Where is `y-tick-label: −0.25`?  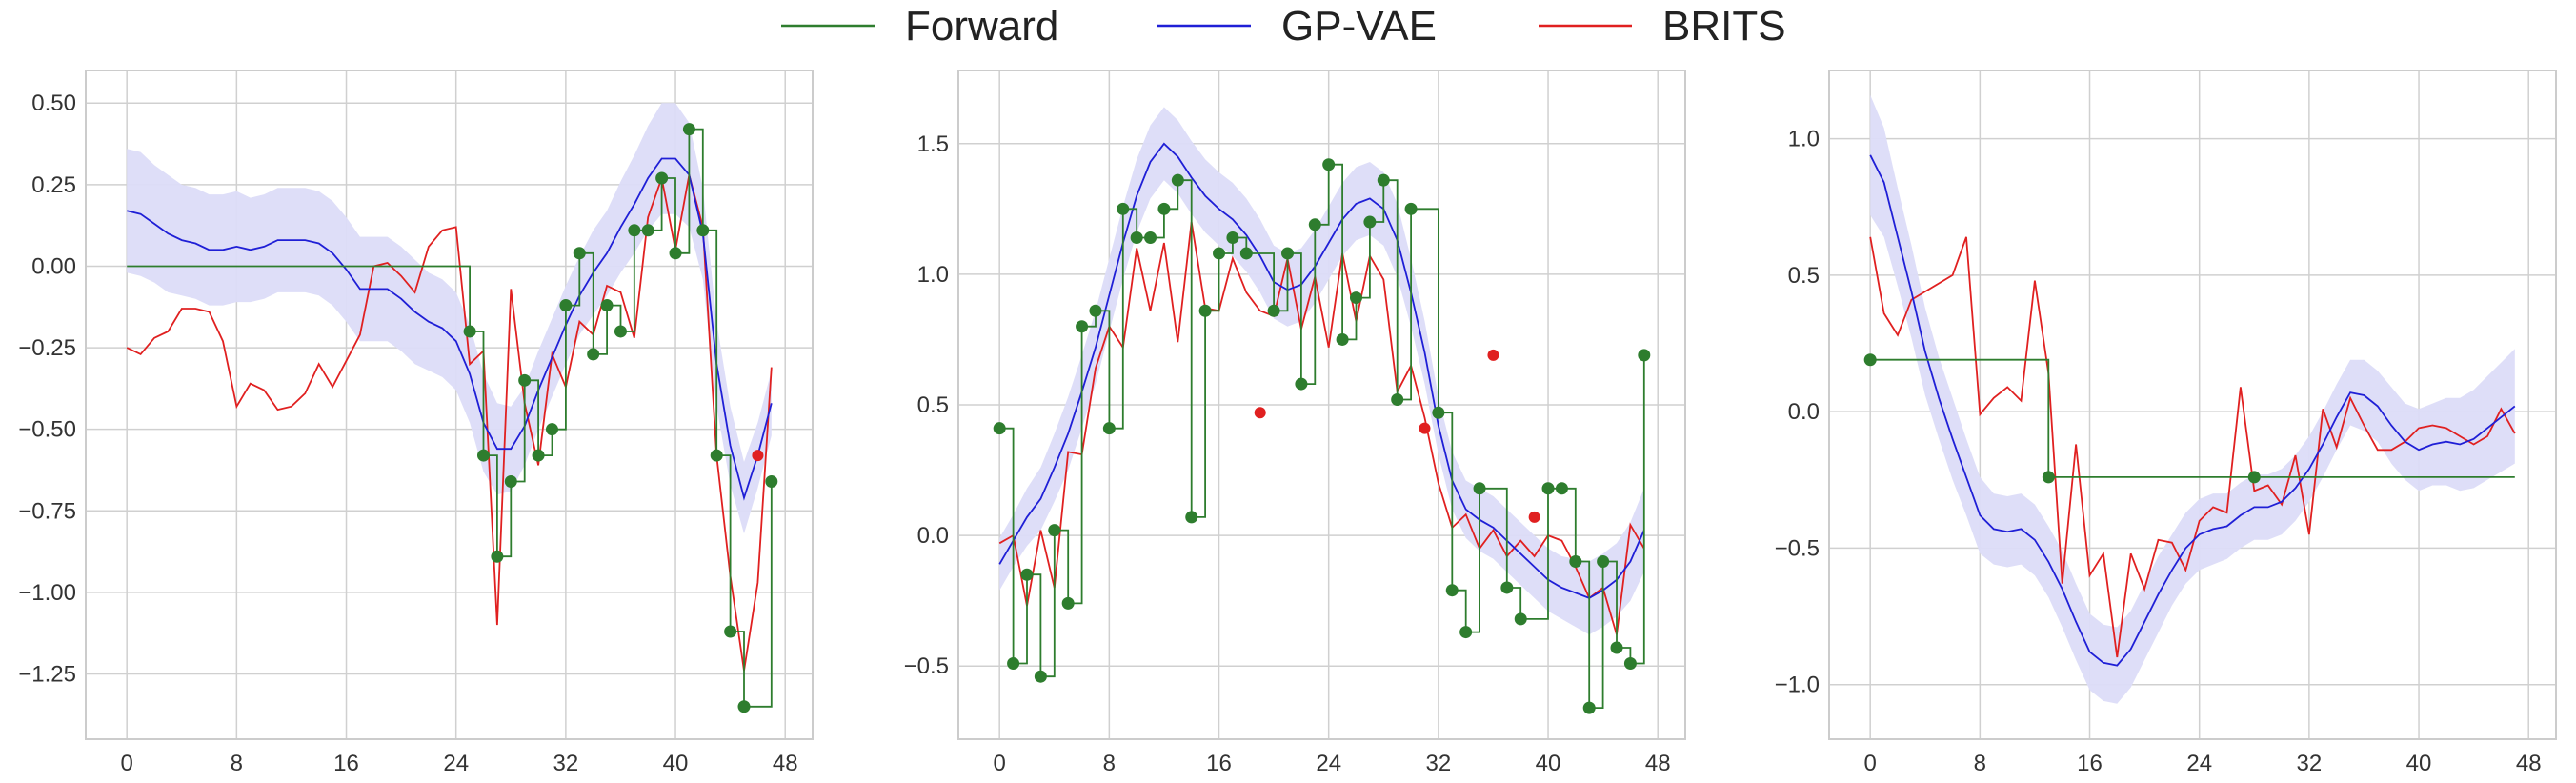
y-tick-label: −0.25 is located at coordinates (47, 348).